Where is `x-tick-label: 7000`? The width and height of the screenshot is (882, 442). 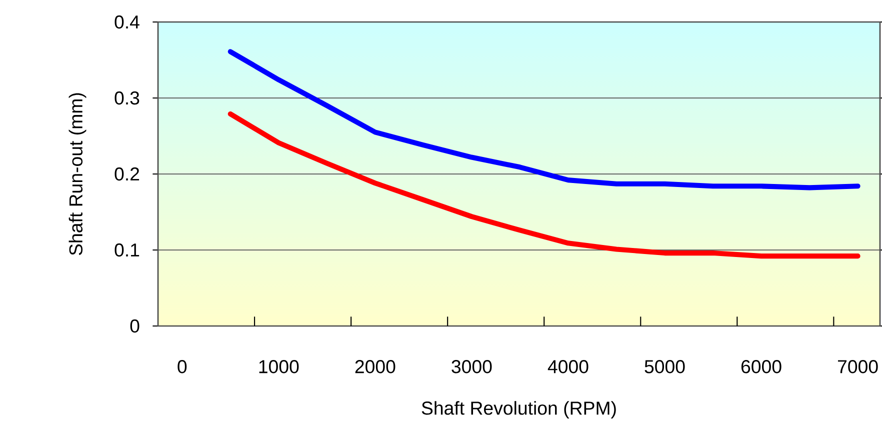
x-tick-label: 7000 is located at coordinates (858, 367).